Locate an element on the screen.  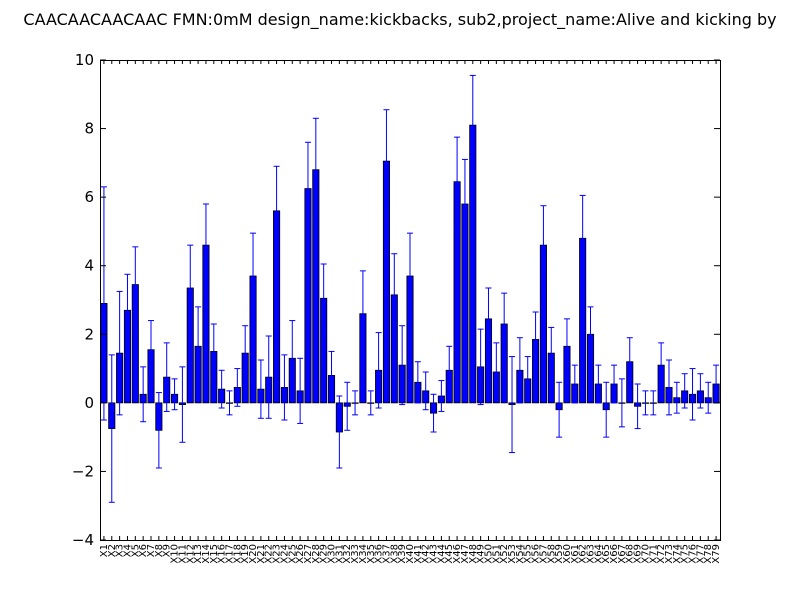
x-tick-label: X37 is located at coordinates (386, 554).